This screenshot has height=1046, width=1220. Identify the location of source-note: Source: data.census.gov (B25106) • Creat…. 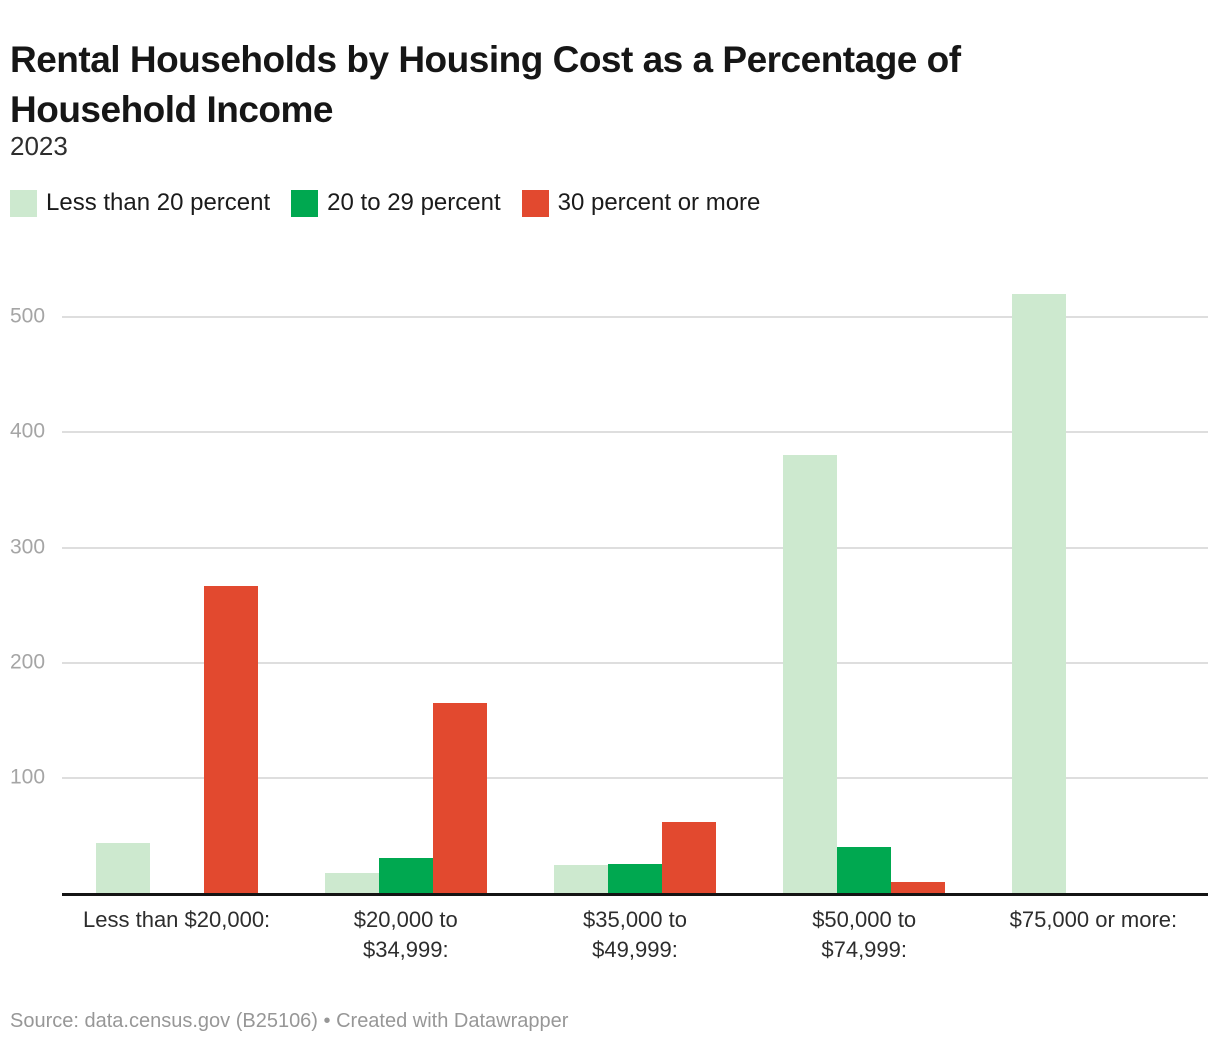
(289, 1021).